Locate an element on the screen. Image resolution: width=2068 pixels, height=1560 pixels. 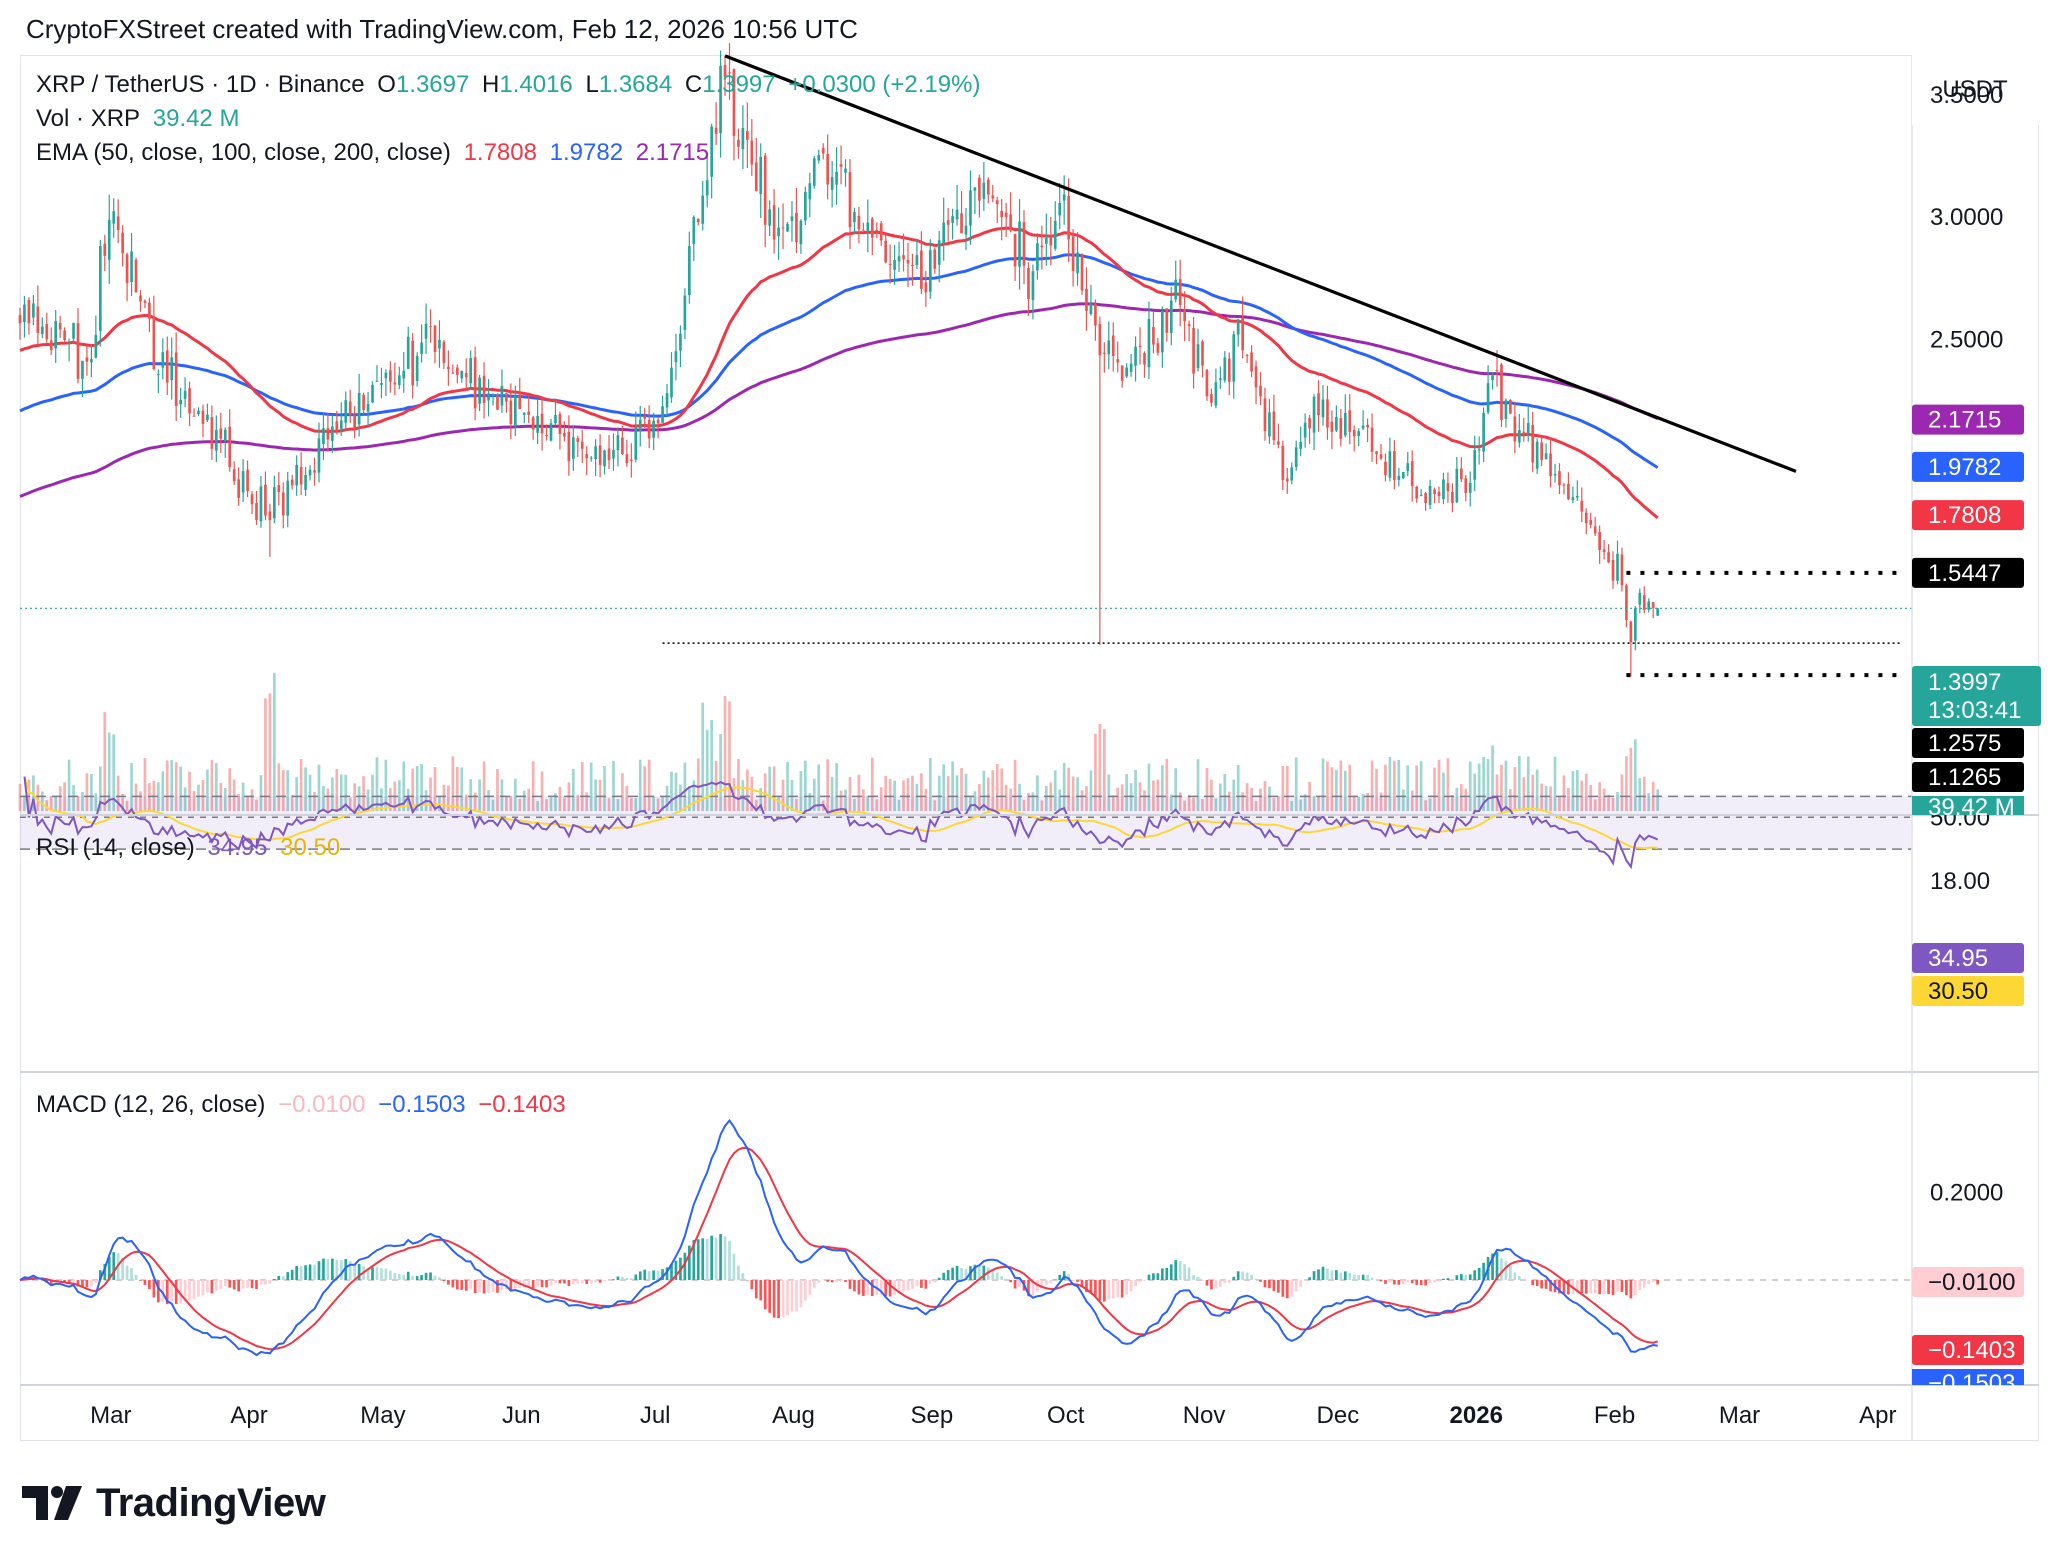
macd-signal-badge: −0.1403 is located at coordinates (1968, 1350).